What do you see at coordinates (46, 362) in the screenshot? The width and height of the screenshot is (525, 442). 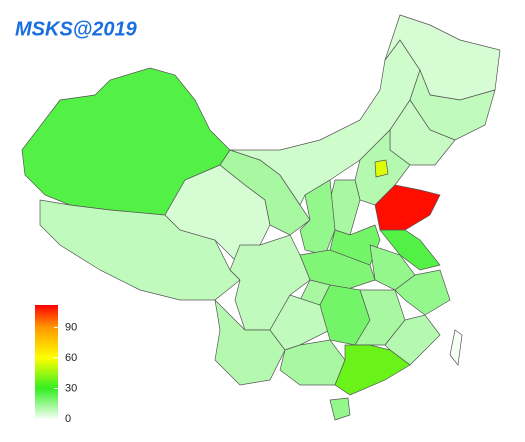 I see `colorbar` at bounding box center [46, 362].